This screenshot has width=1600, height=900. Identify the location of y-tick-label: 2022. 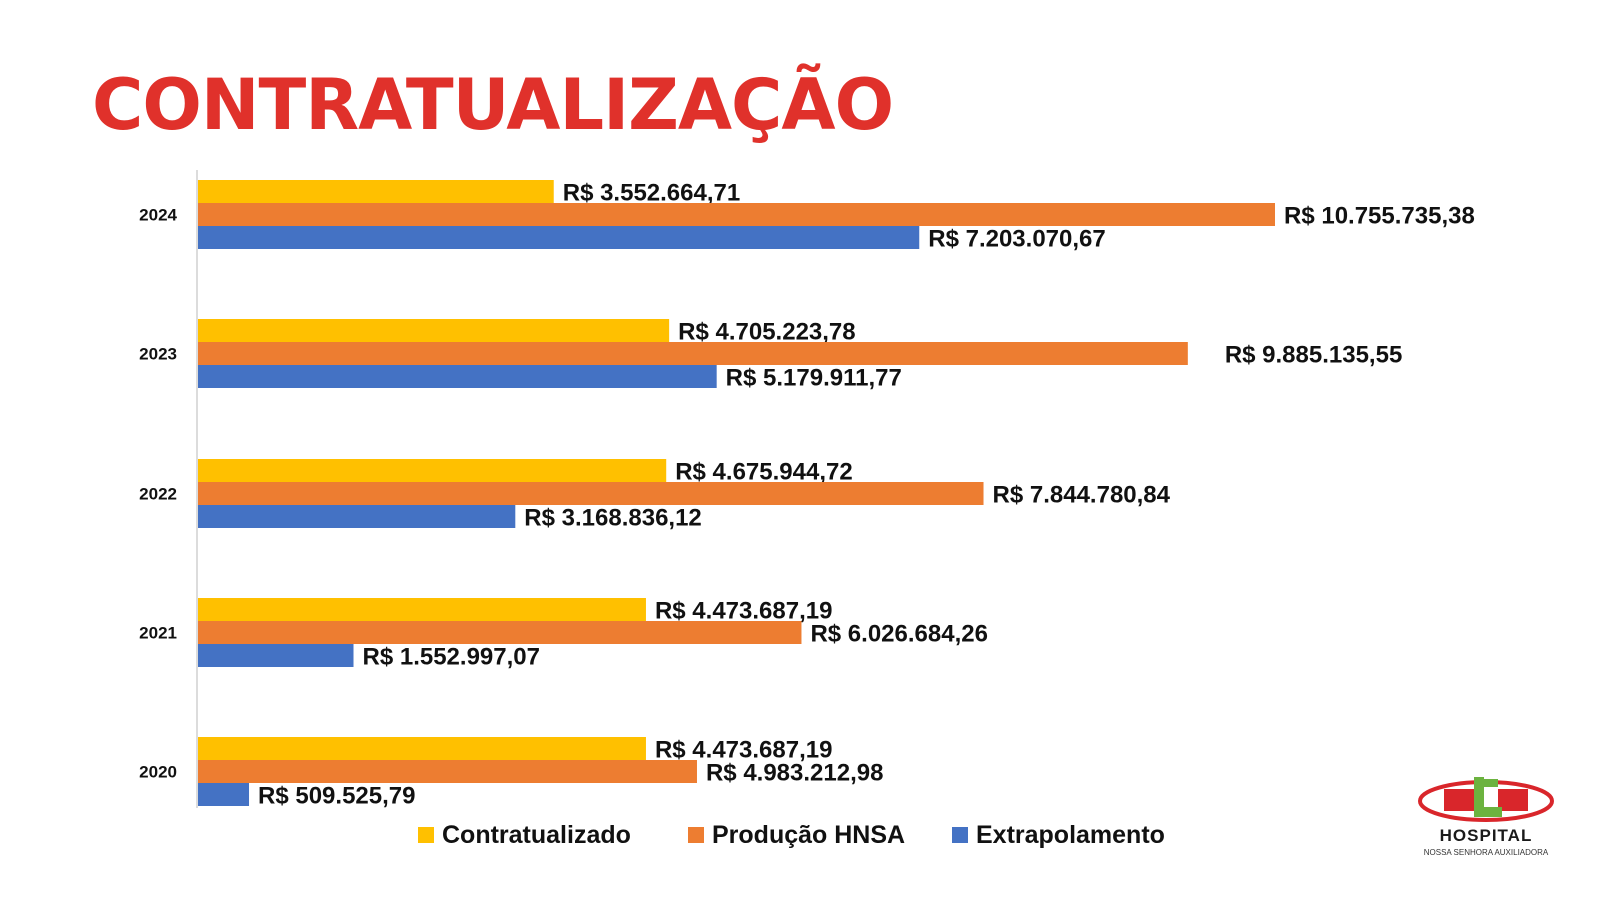
(158, 494).